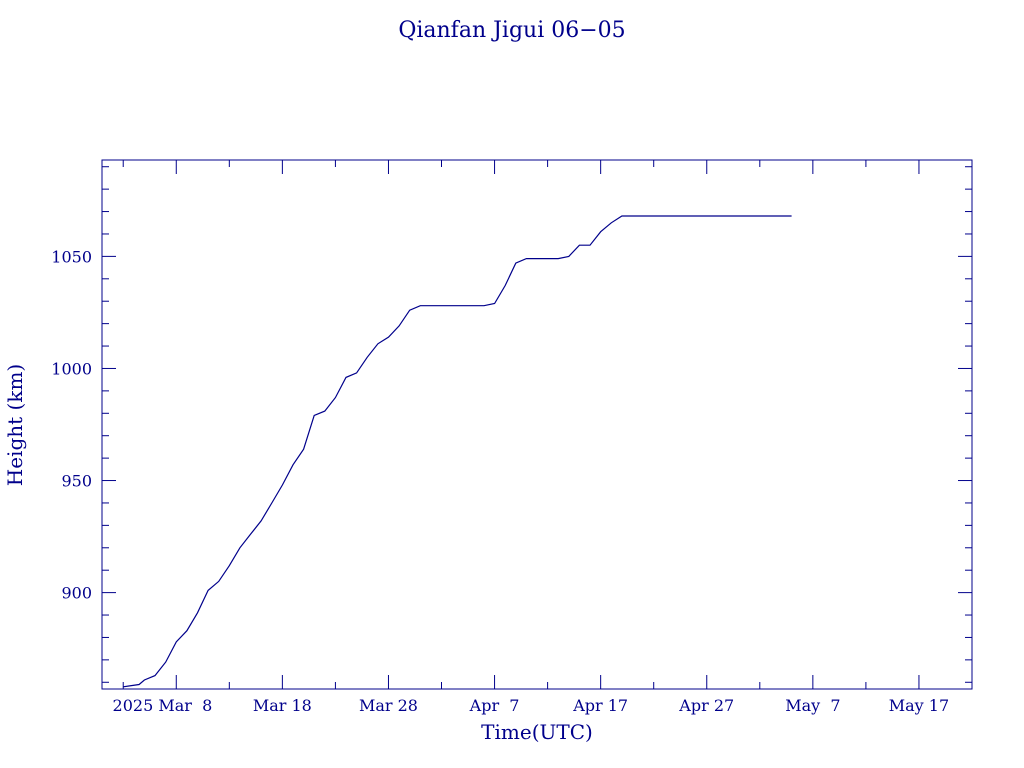 The image size is (1024, 768). Describe the element at coordinates (71, 368) in the screenshot. I see `y-tick-label: 1000` at that location.